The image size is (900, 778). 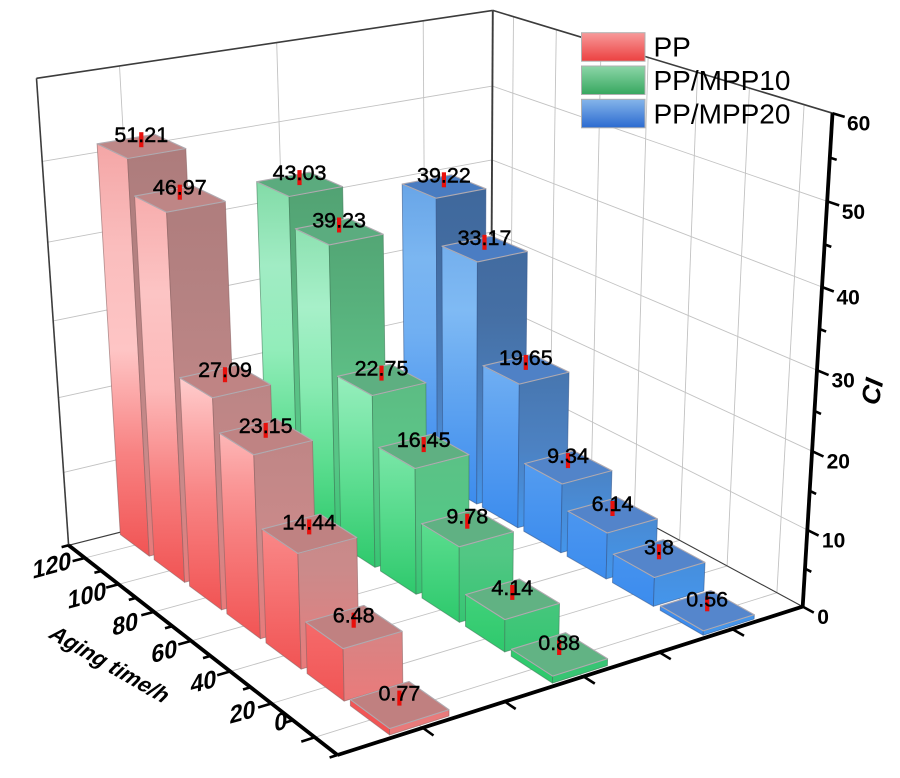 I want to click on svg-text: 39.23, so click(x=339, y=221).